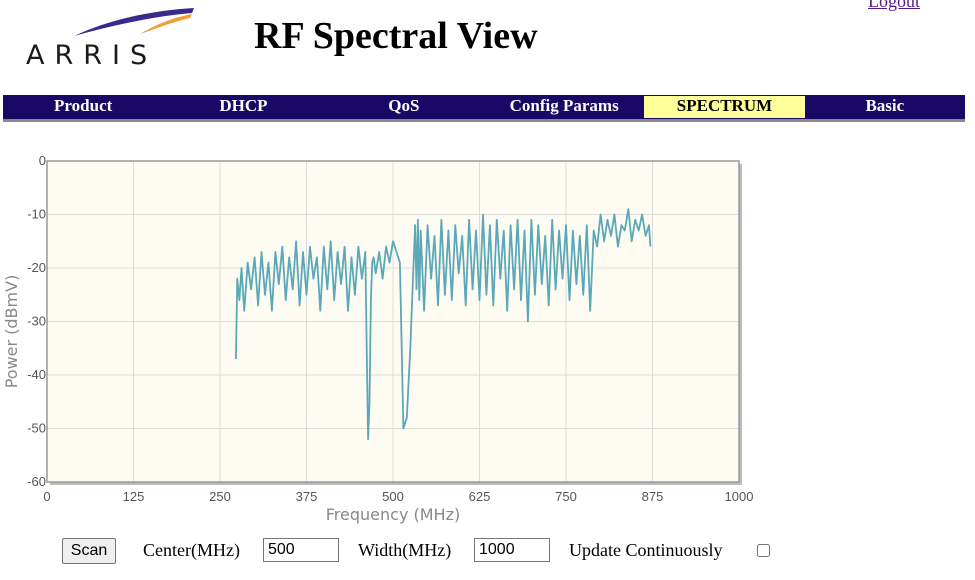 The image size is (975, 580). I want to click on x-tick-label: 625, so click(480, 496).